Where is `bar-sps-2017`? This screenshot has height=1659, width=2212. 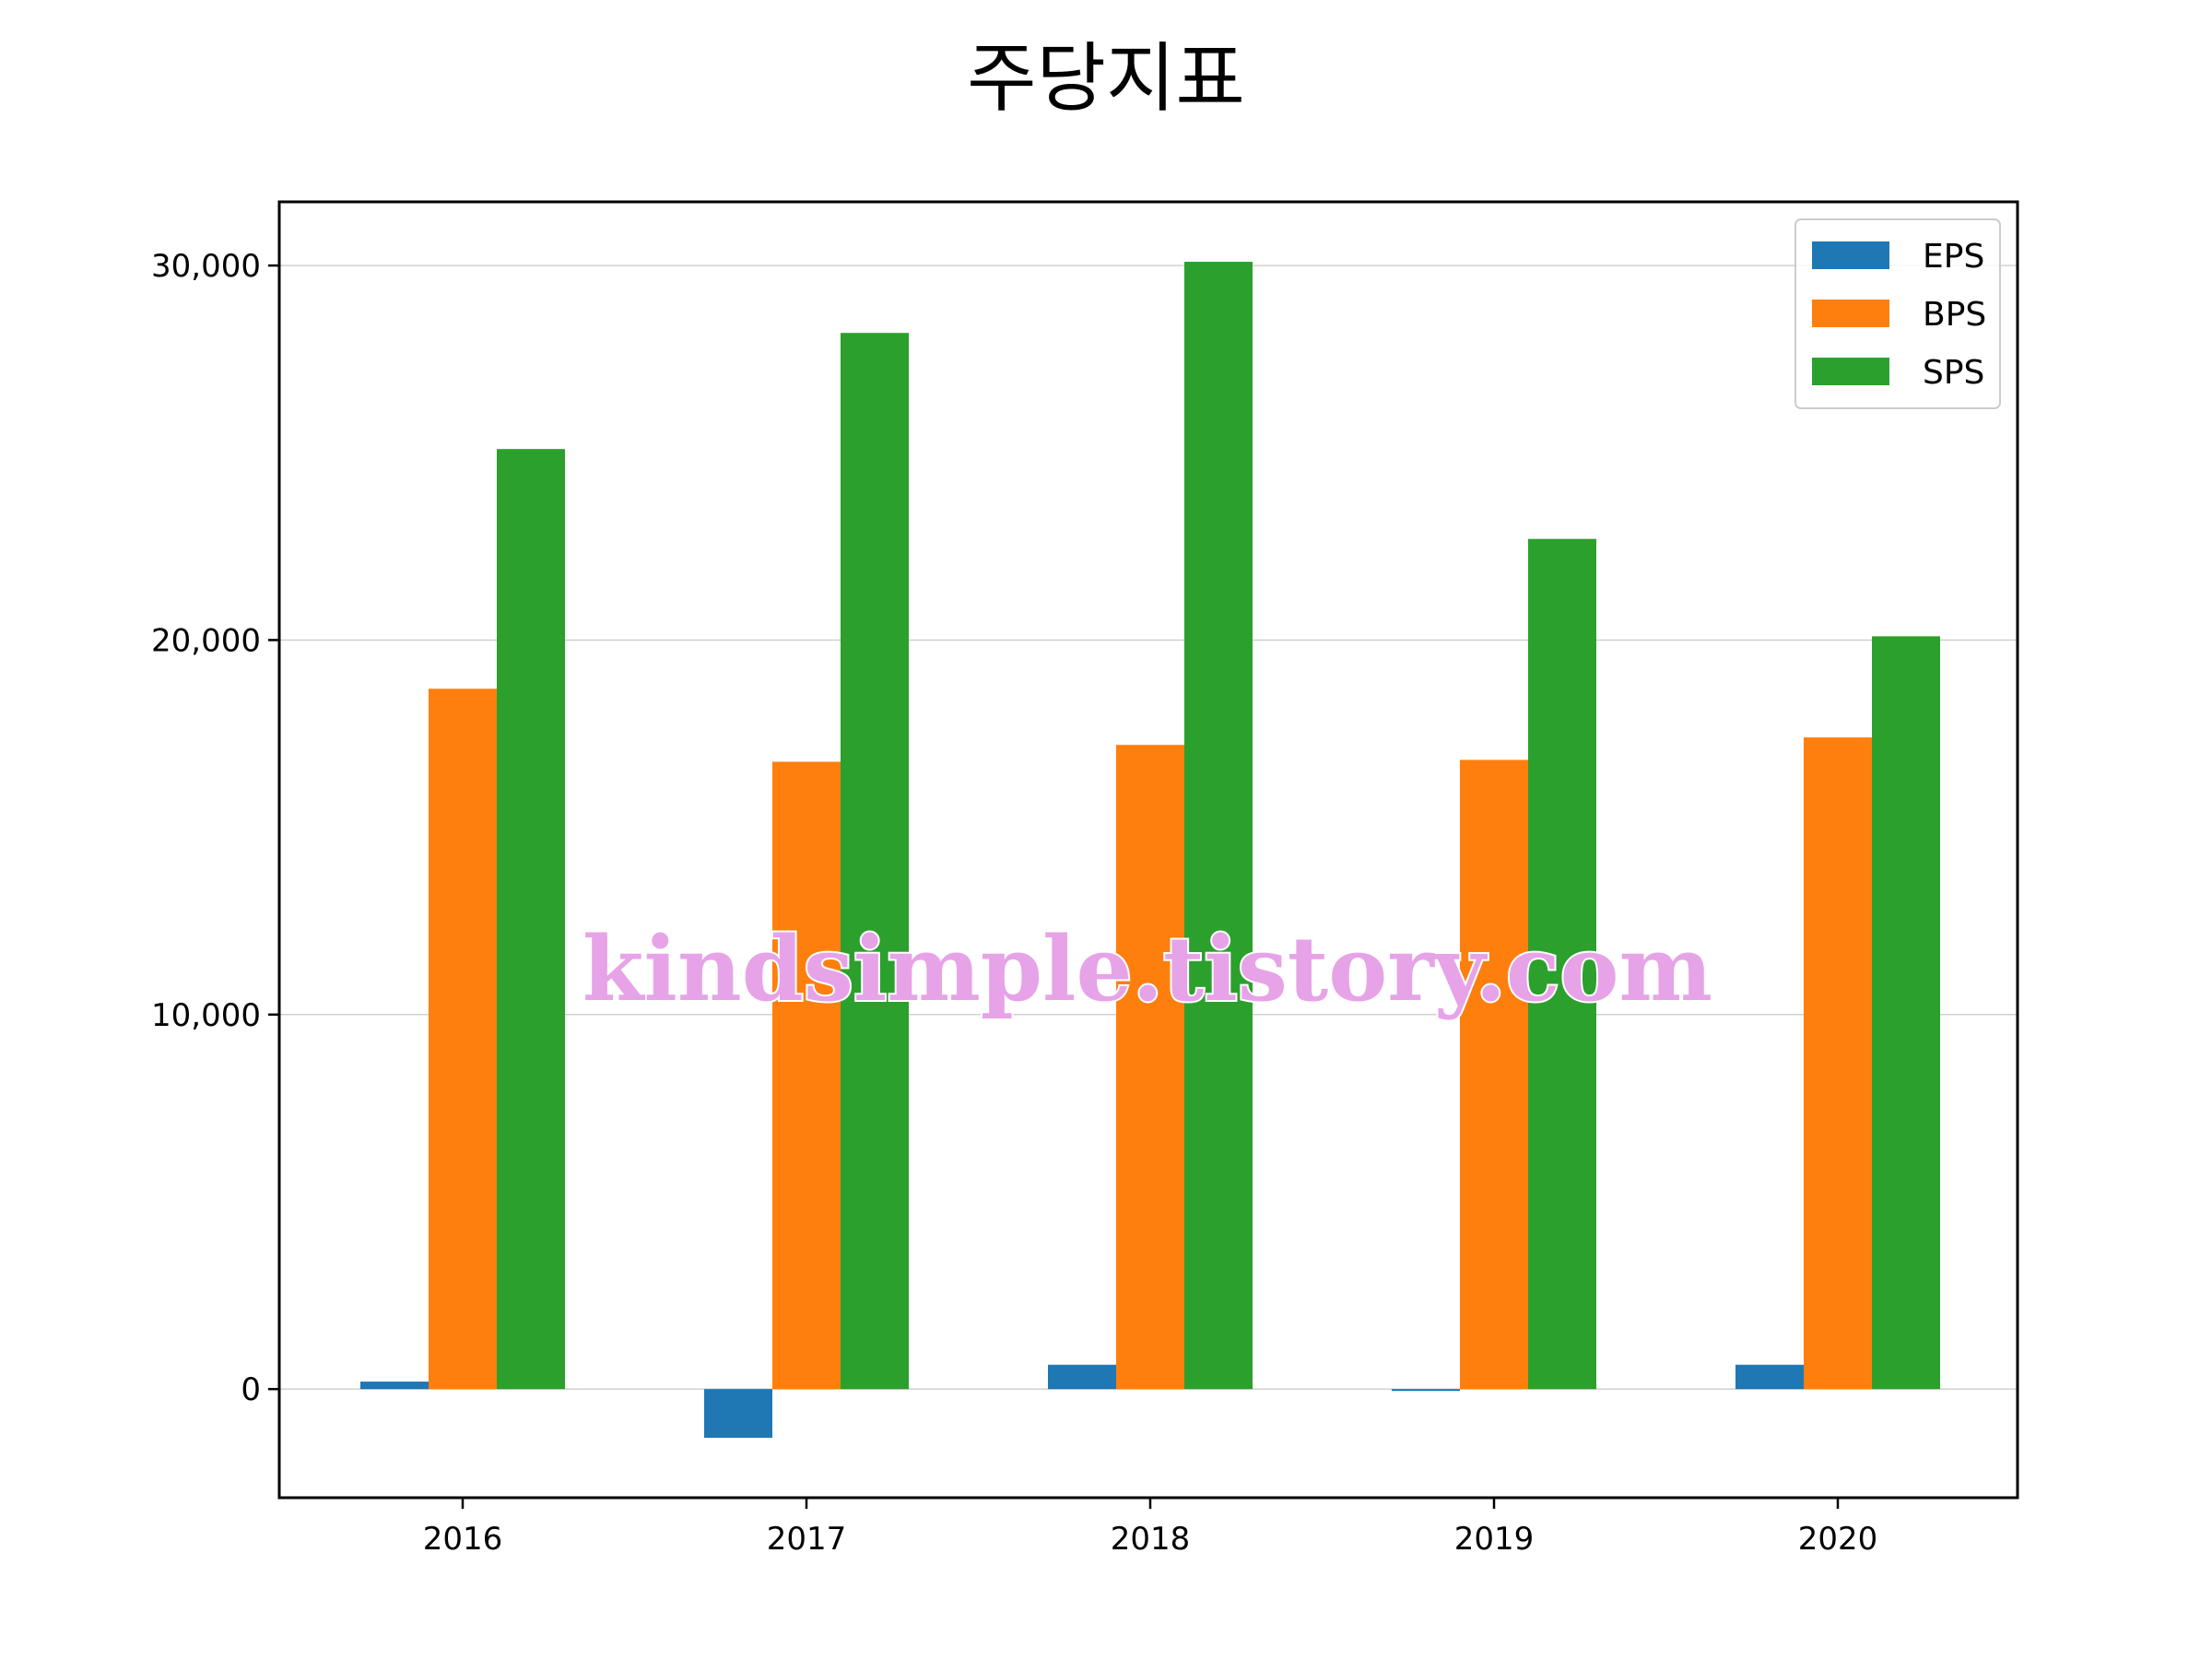
bar-sps-2017 is located at coordinates (875, 861).